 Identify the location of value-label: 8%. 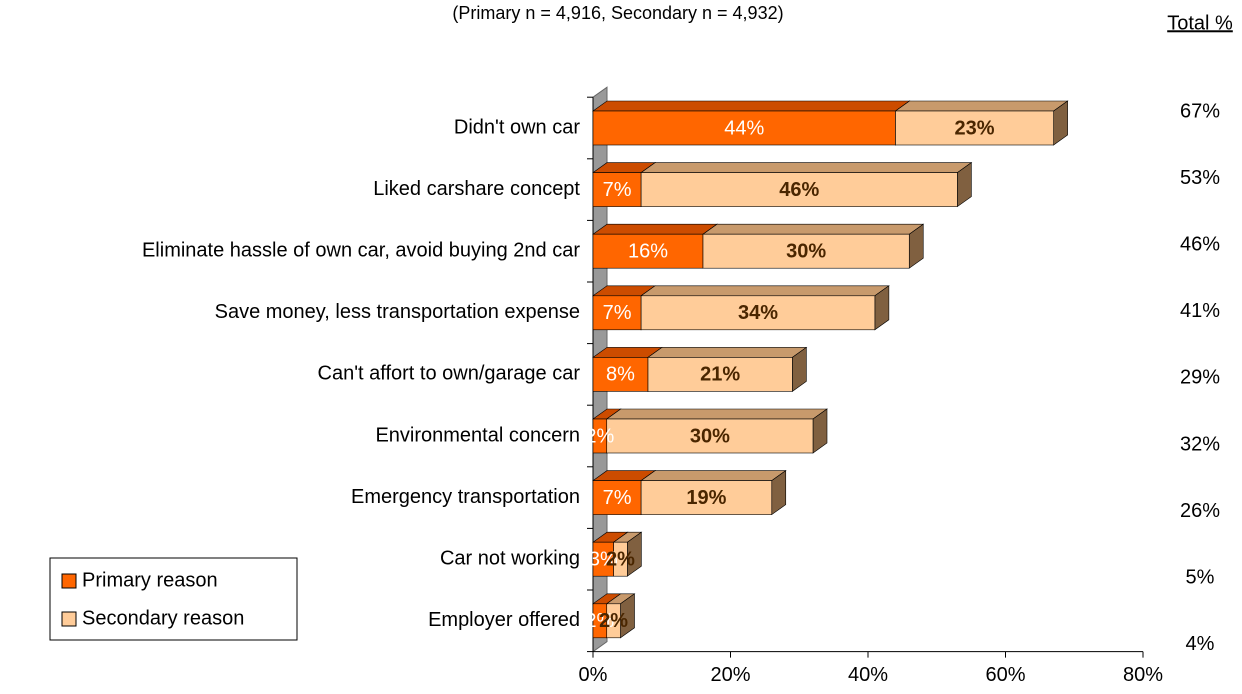
(620, 375).